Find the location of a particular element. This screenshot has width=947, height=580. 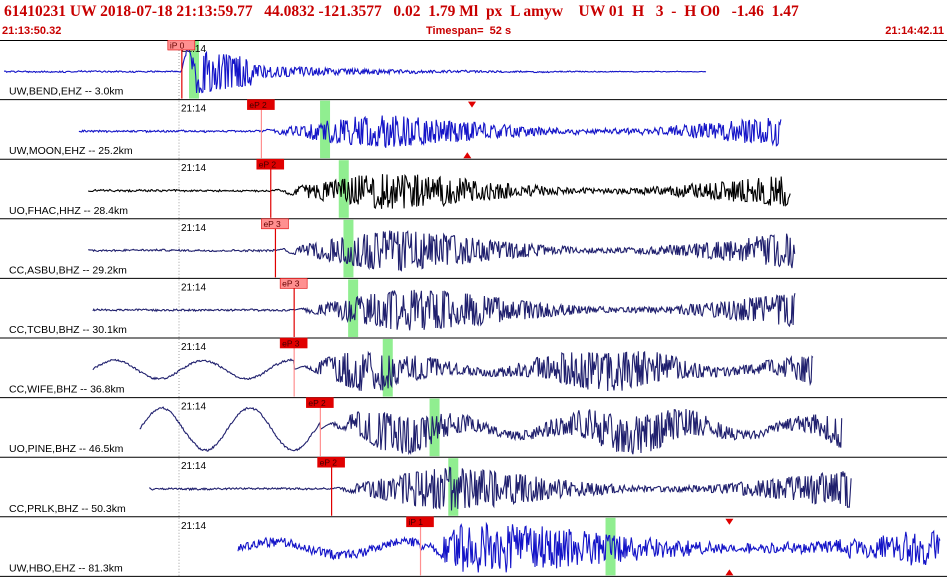

quality-c: H is located at coordinates (690, 11).